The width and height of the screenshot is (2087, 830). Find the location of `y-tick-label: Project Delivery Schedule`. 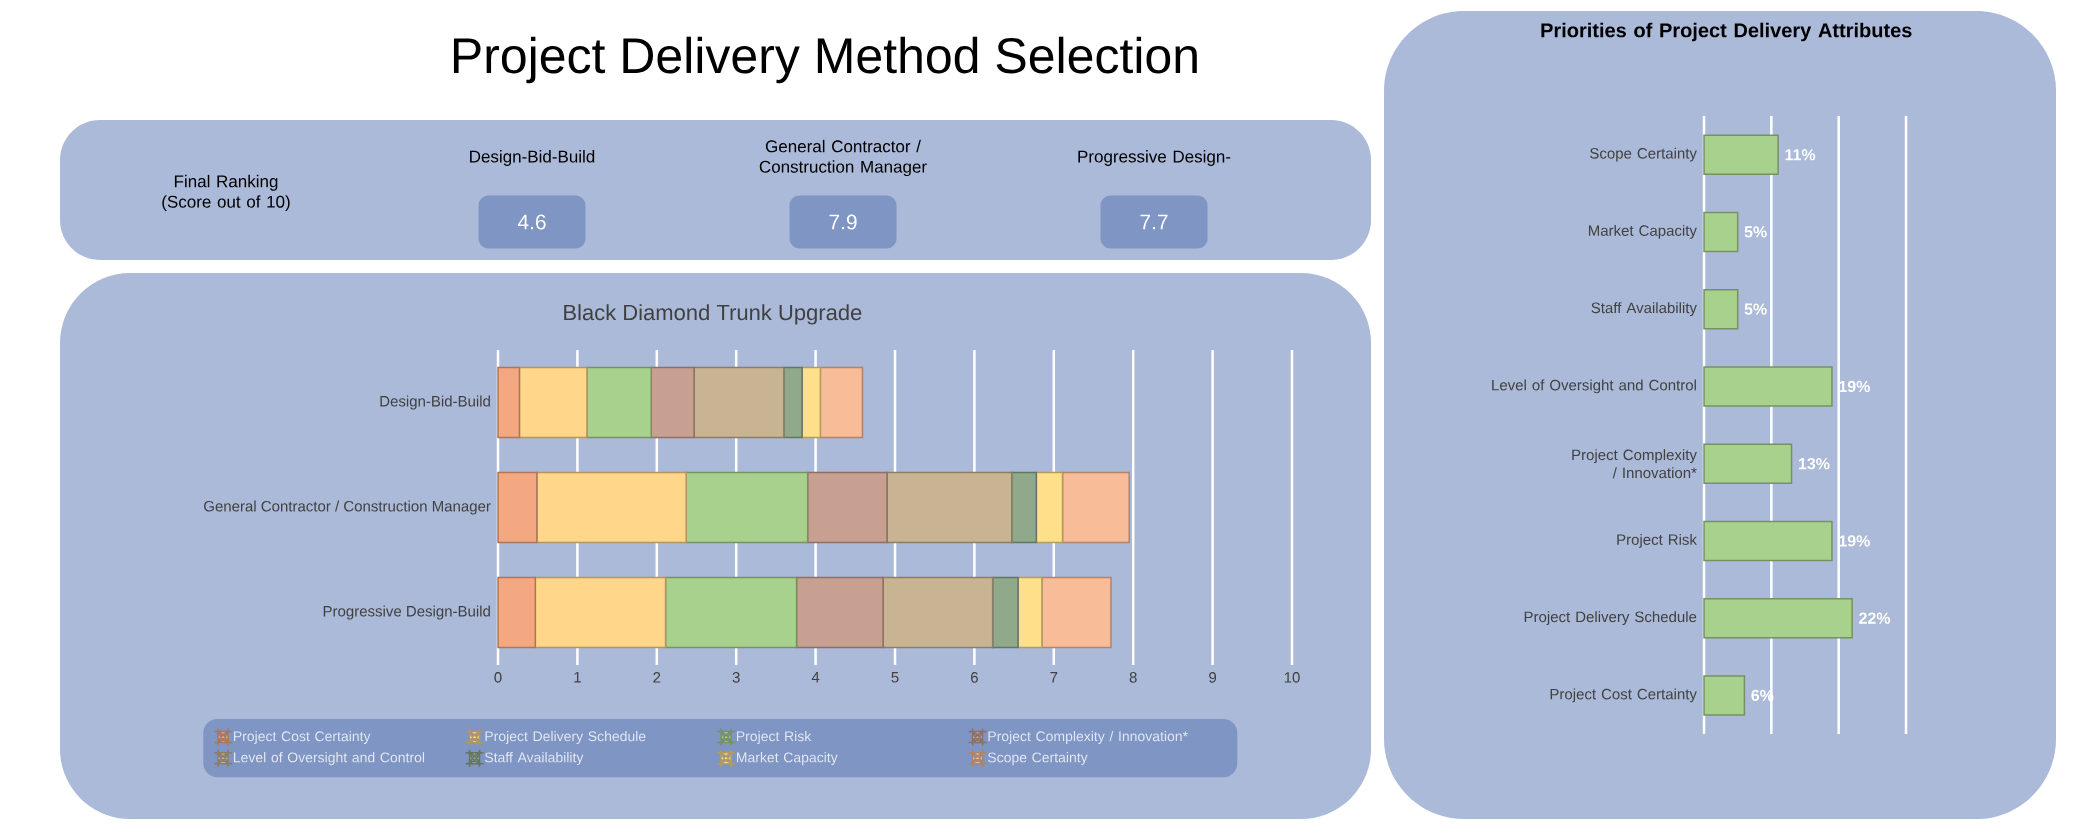

y-tick-label: Project Delivery Schedule is located at coordinates (1610, 618).